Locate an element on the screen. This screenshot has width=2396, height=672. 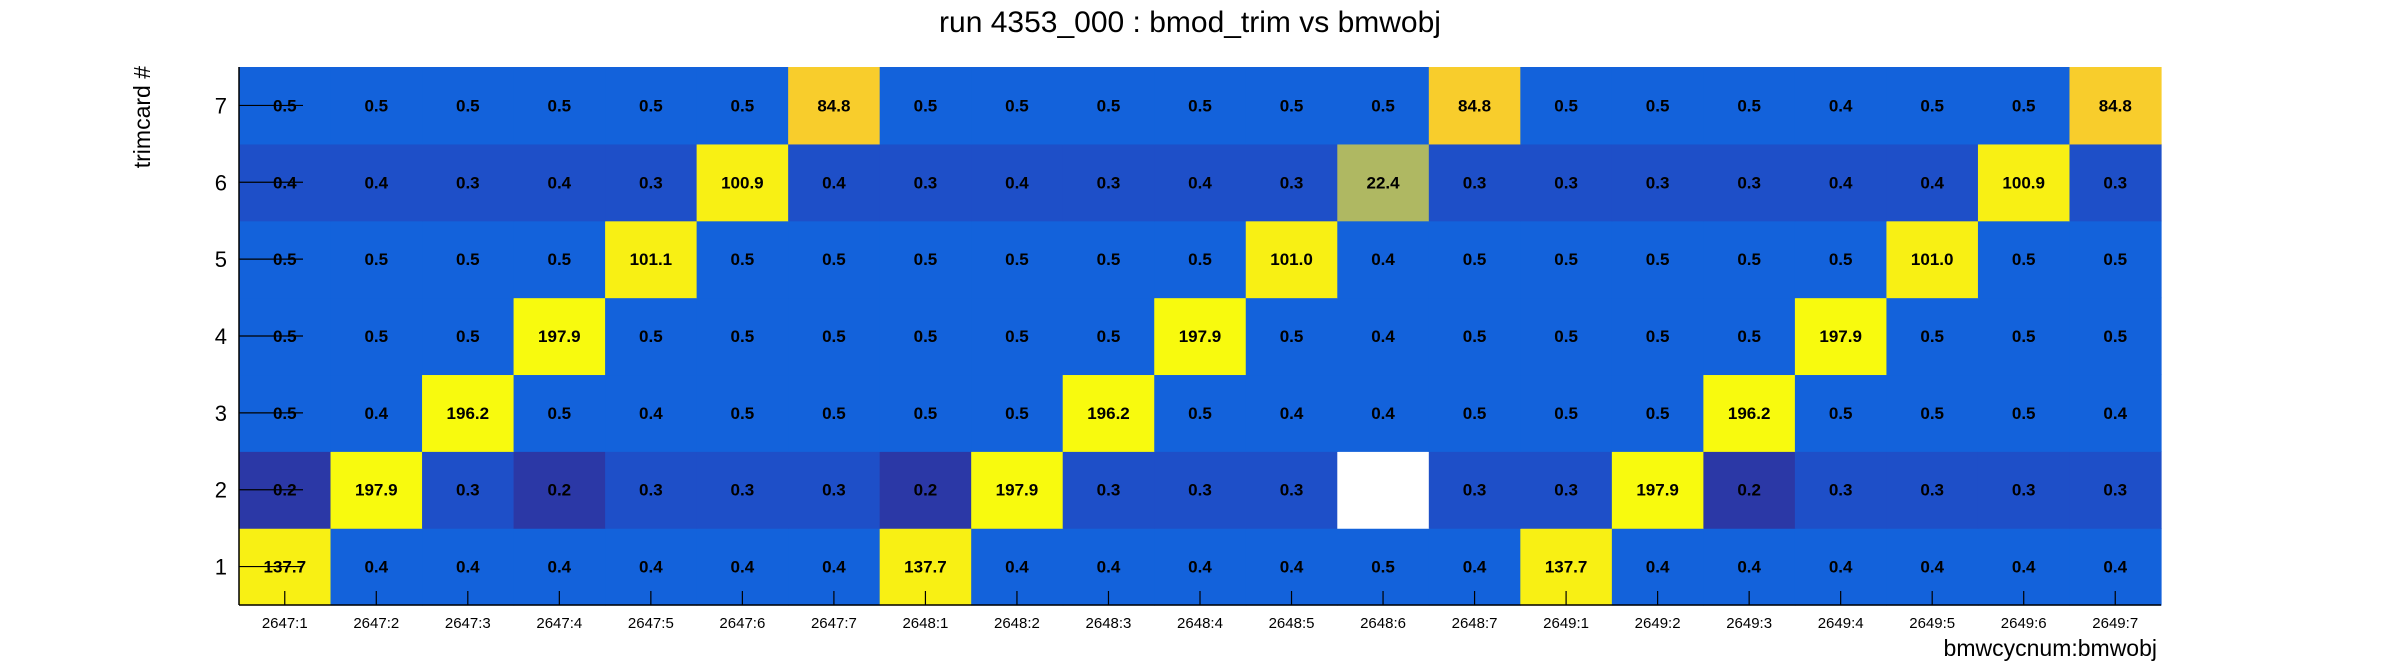
y-tick-label: 3 is located at coordinates (221, 413).